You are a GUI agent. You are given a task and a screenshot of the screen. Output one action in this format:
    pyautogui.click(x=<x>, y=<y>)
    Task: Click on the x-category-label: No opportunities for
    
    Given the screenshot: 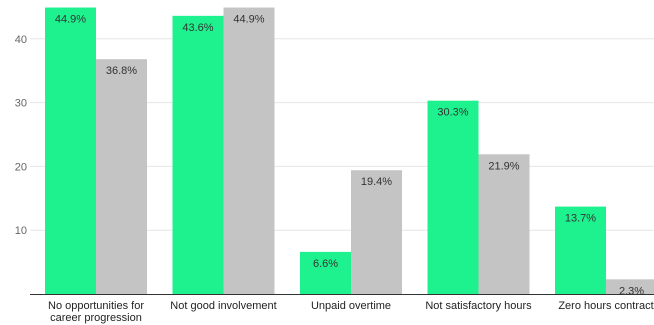 What is the action you would take?
    pyautogui.click(x=96, y=306)
    